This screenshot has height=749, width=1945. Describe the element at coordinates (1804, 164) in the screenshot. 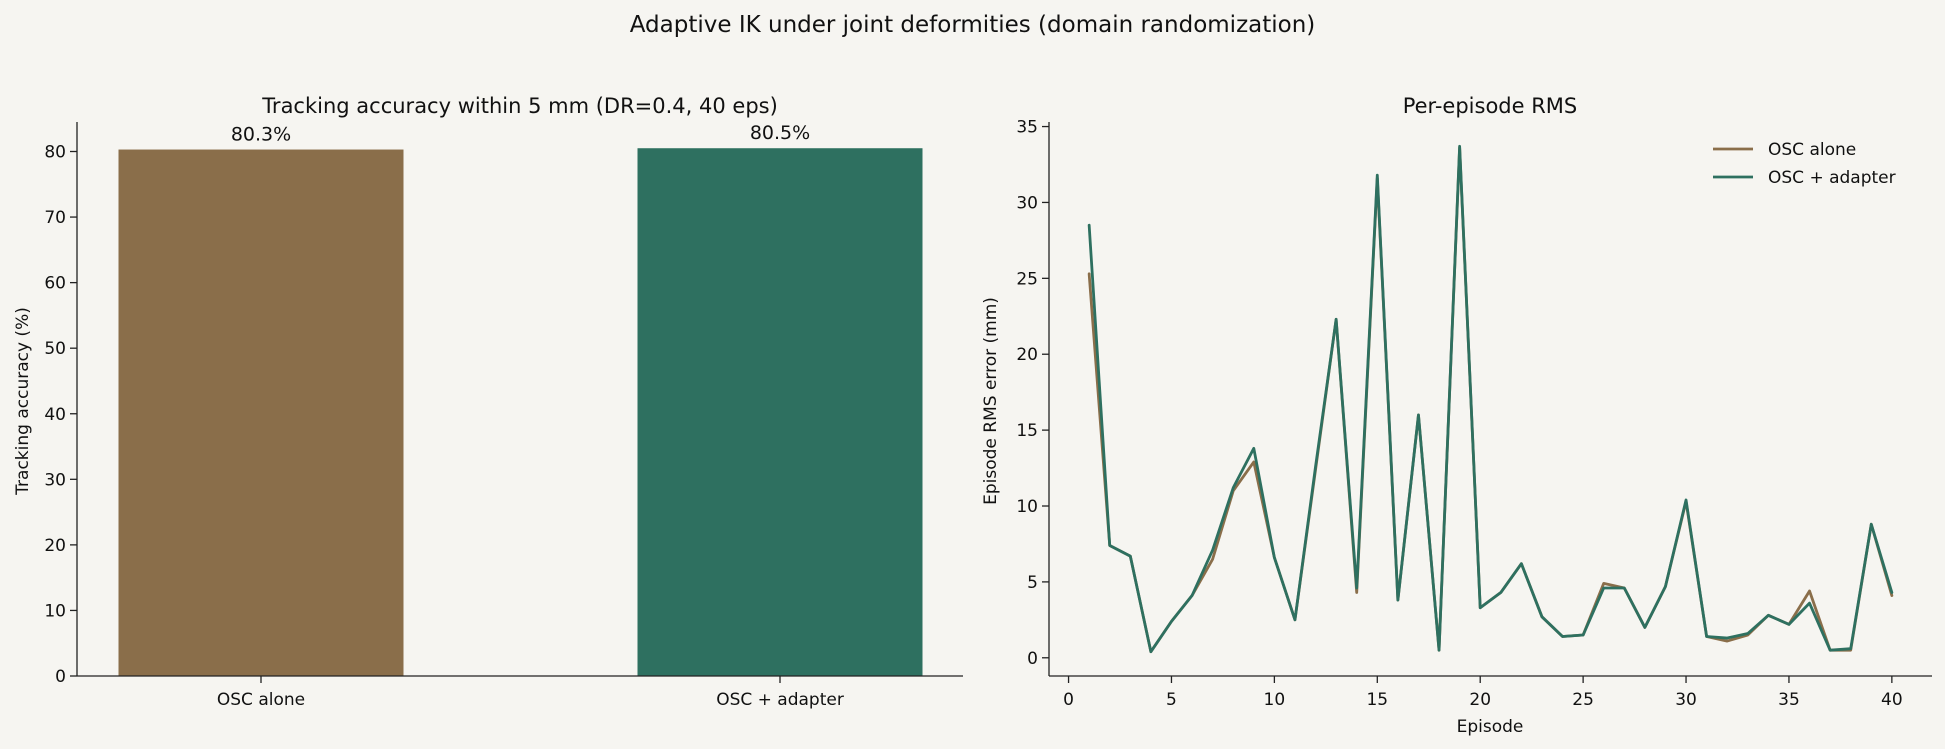

I see `line-chart-legend: OSC alone OSC + adapter` at that location.